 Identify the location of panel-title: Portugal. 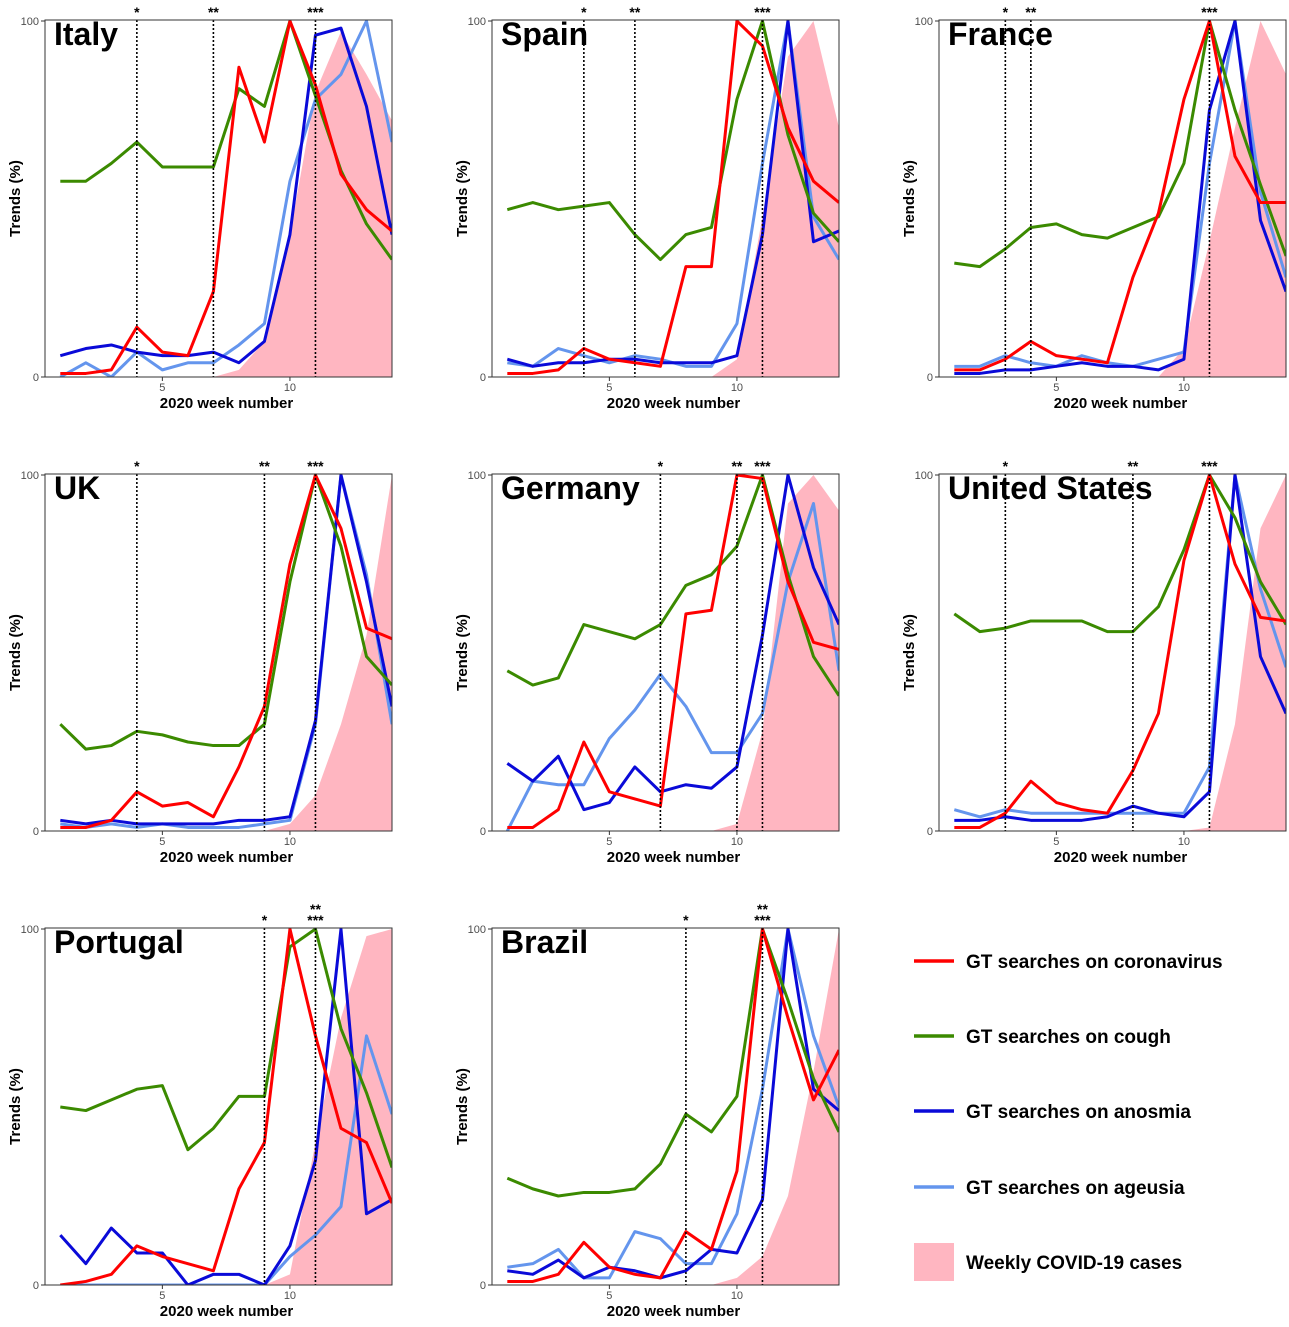
(119, 942).